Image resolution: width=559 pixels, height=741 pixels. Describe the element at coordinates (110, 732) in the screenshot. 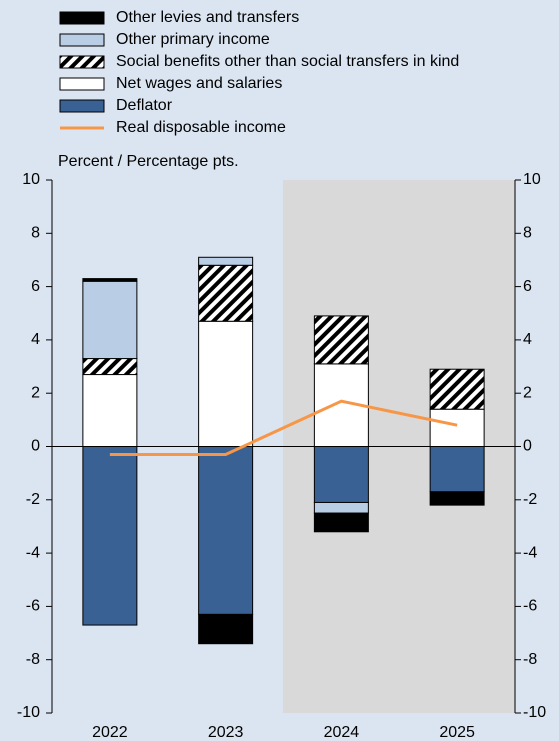

I see `x-tick-label: 2022` at that location.